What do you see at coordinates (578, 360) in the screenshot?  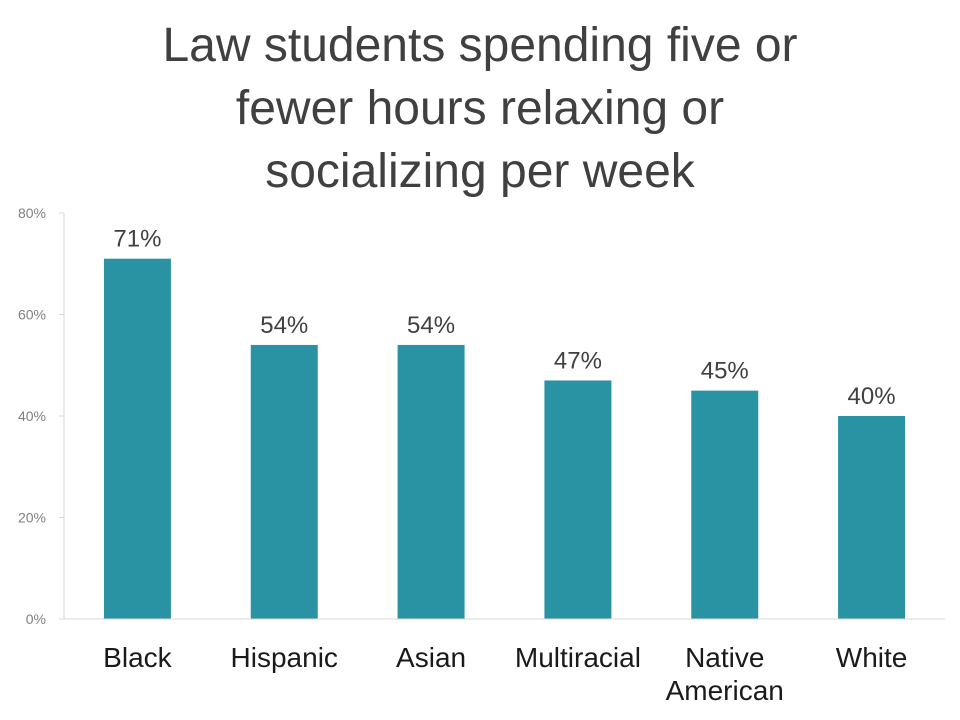 I see `data-label: 47%` at bounding box center [578, 360].